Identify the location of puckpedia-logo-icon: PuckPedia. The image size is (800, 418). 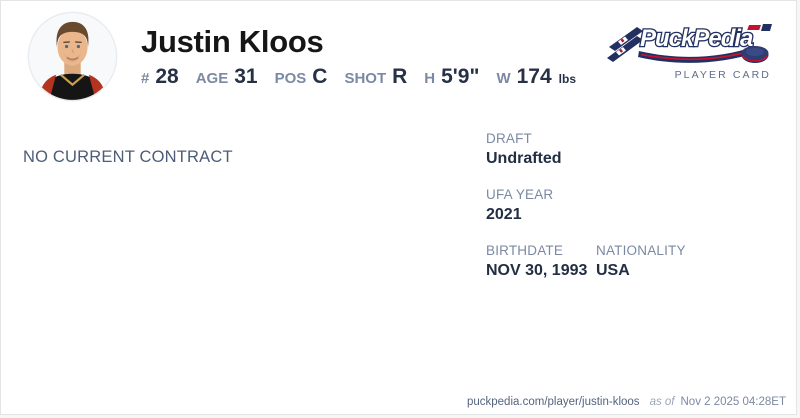
(689, 43).